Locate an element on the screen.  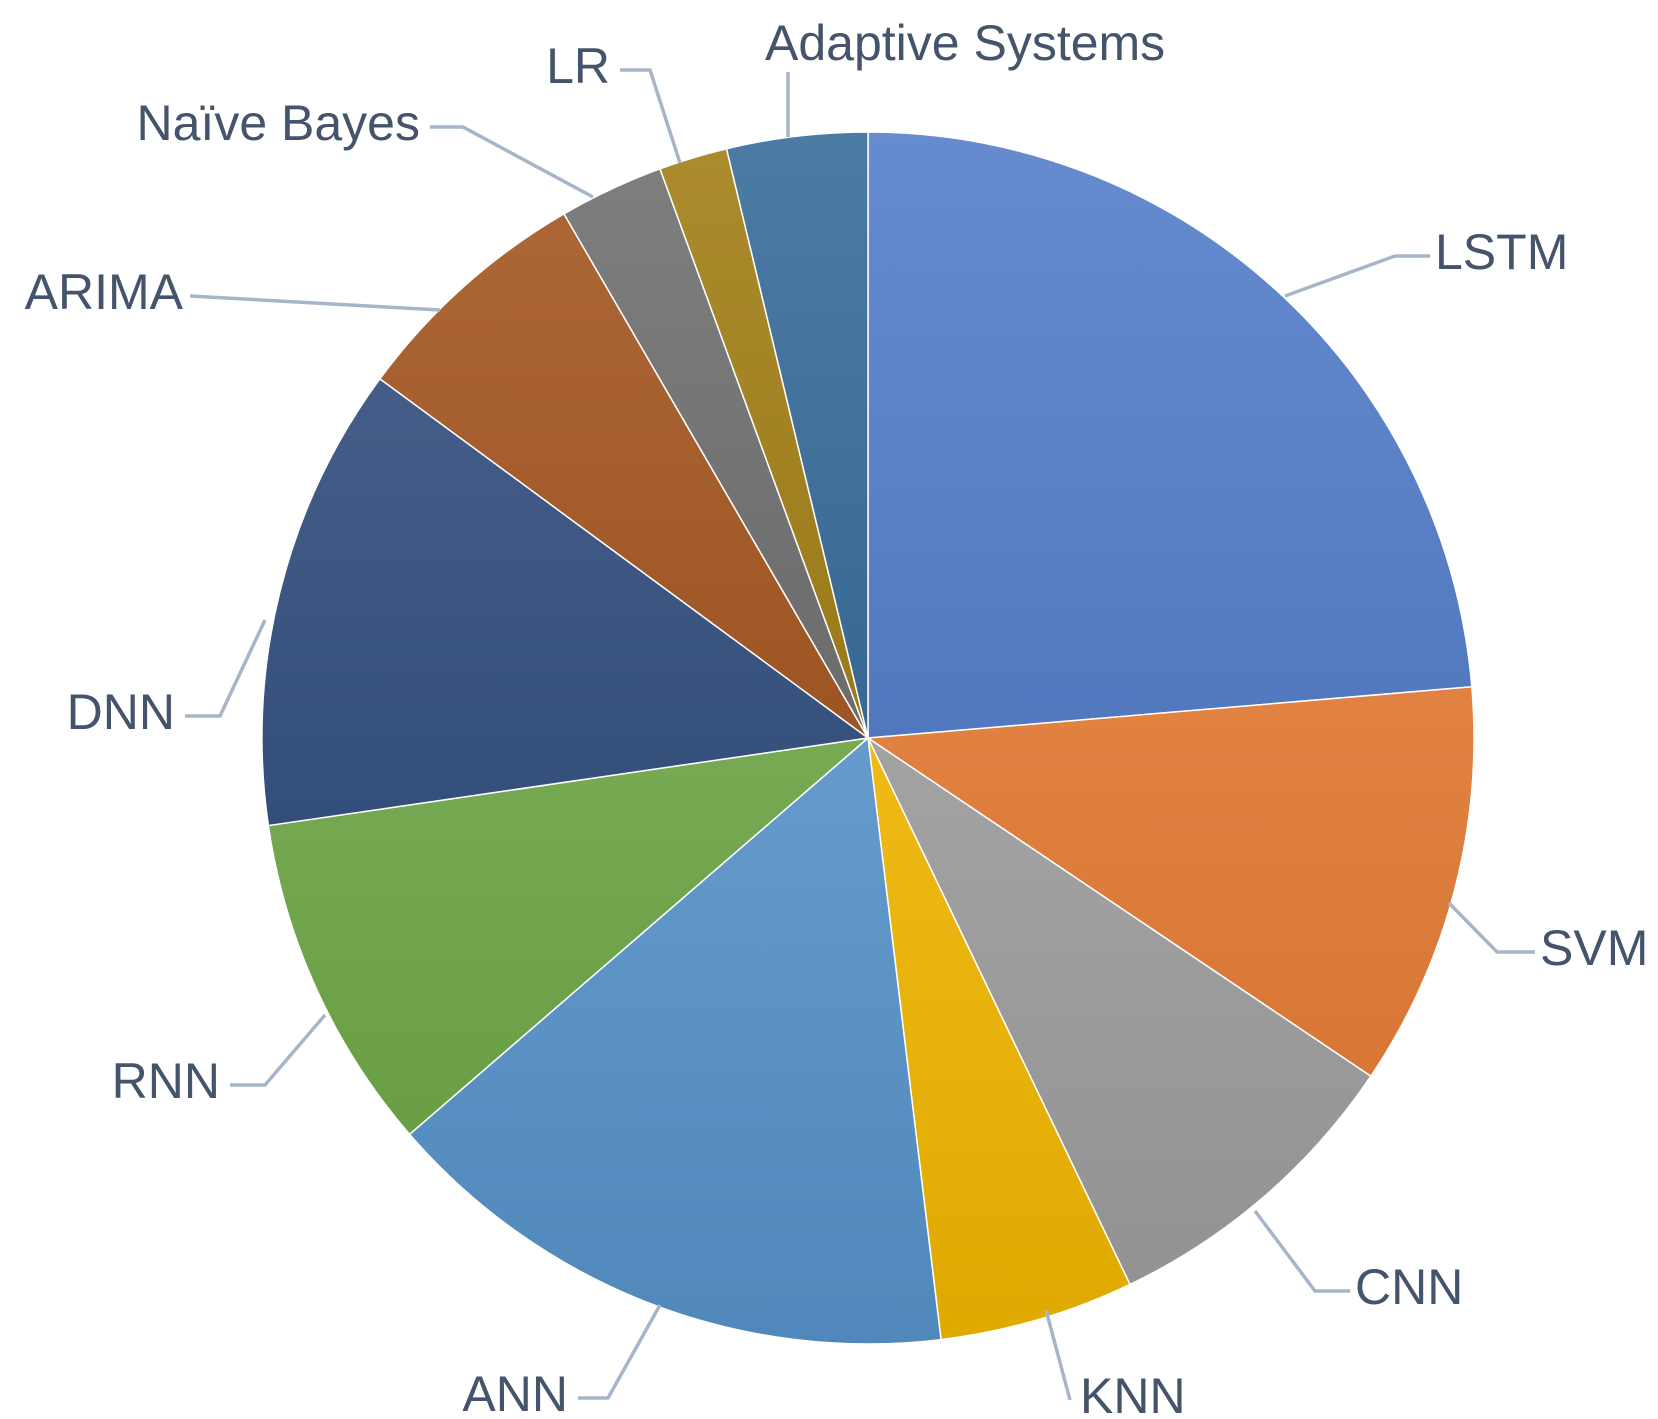
pie-slice-ann is located at coordinates (675, 1040).